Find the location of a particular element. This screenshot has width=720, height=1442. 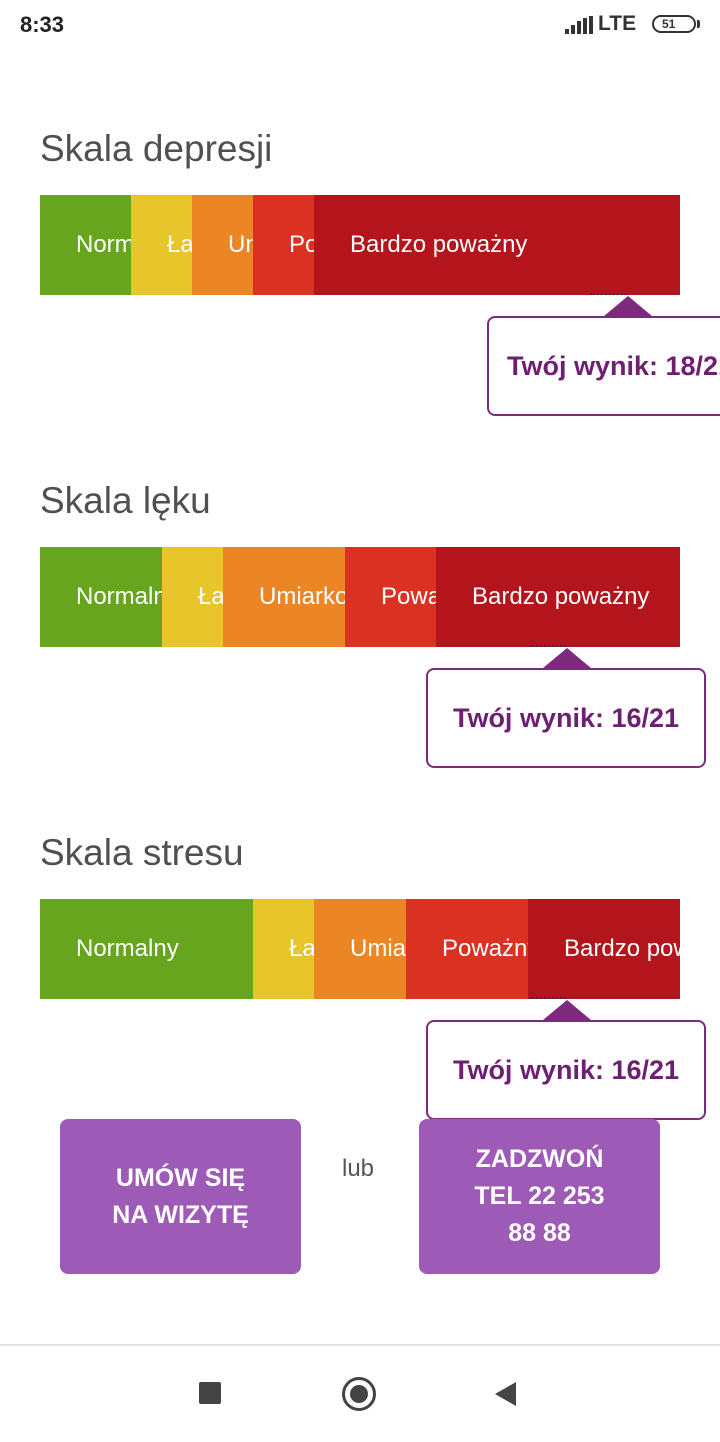

network-type: LTE is located at coordinates (617, 23).